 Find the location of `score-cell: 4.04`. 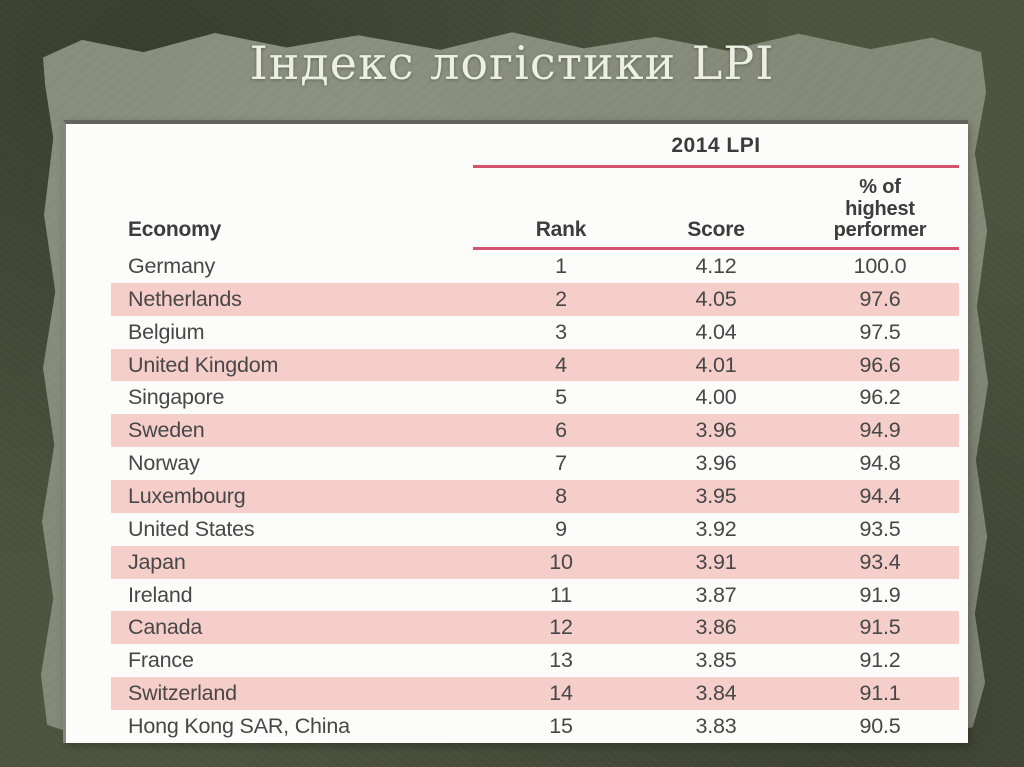

score-cell: 4.04 is located at coordinates (716, 331).